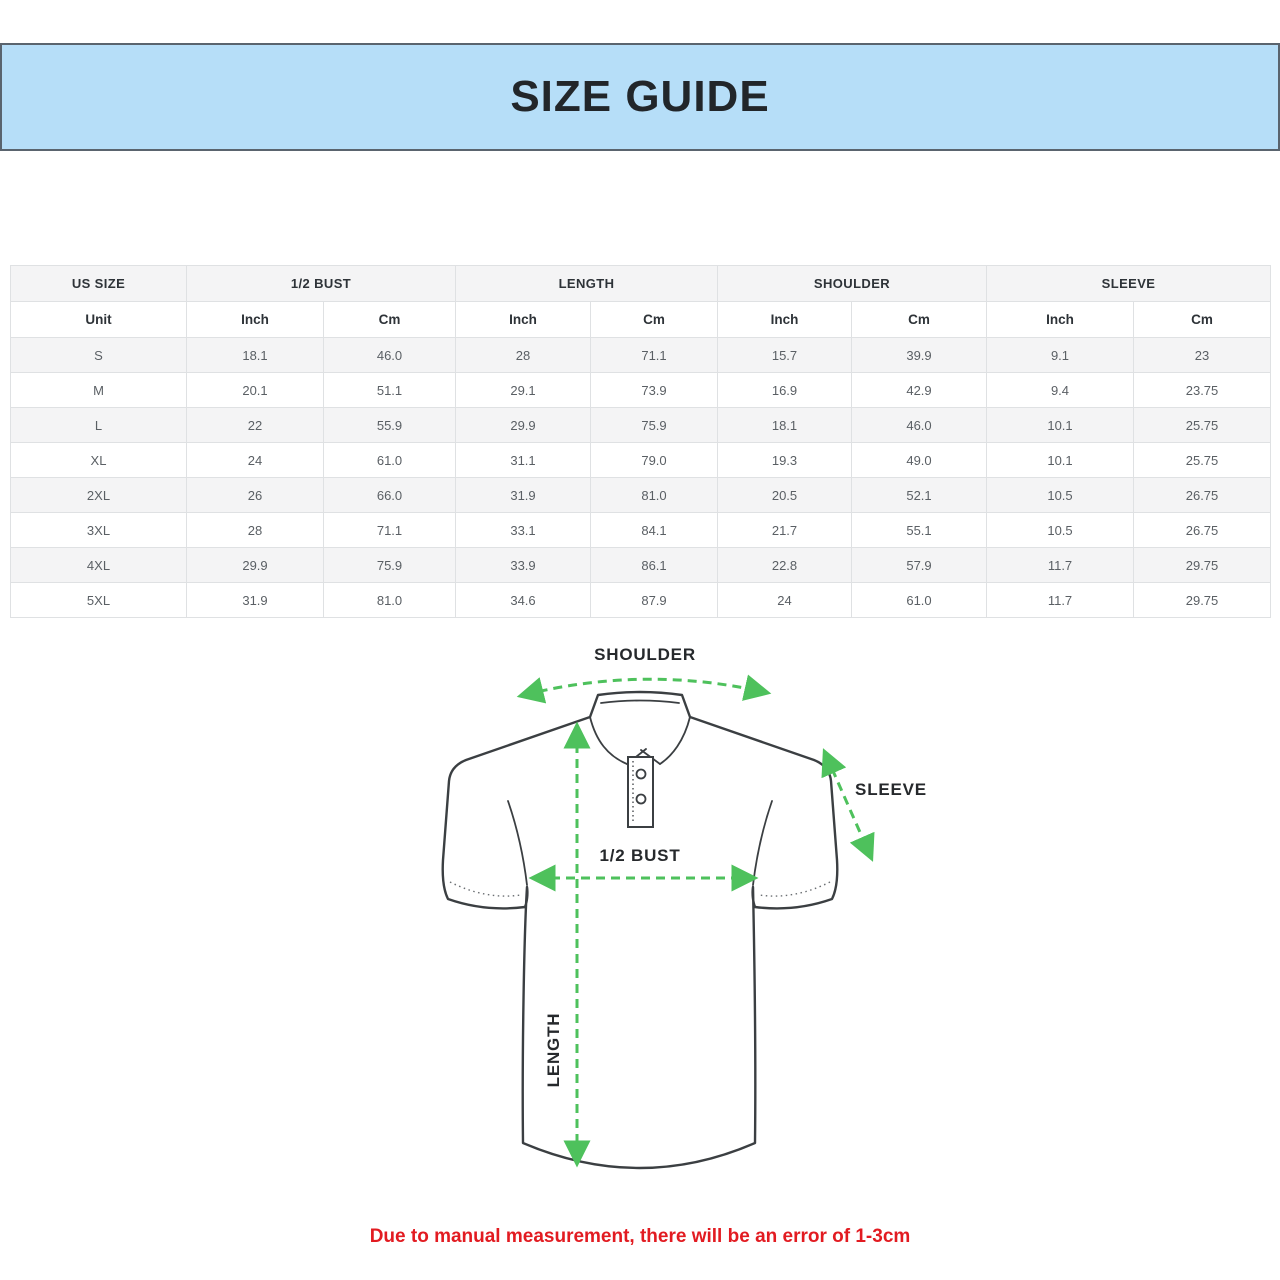 The image size is (1280, 1280). I want to click on size-value-cell: 20.1, so click(255, 390).